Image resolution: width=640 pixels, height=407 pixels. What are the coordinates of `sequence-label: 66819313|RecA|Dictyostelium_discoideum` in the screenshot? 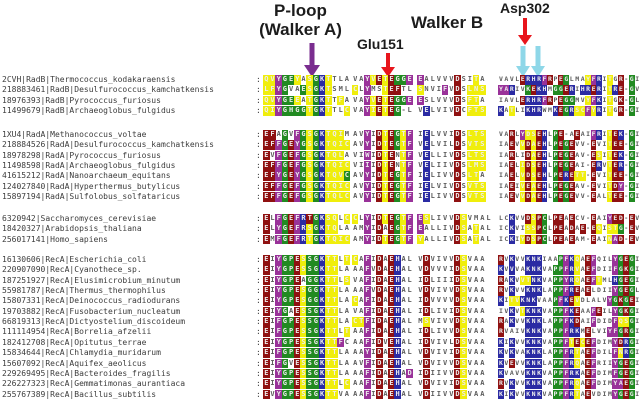 It's located at (94, 322).